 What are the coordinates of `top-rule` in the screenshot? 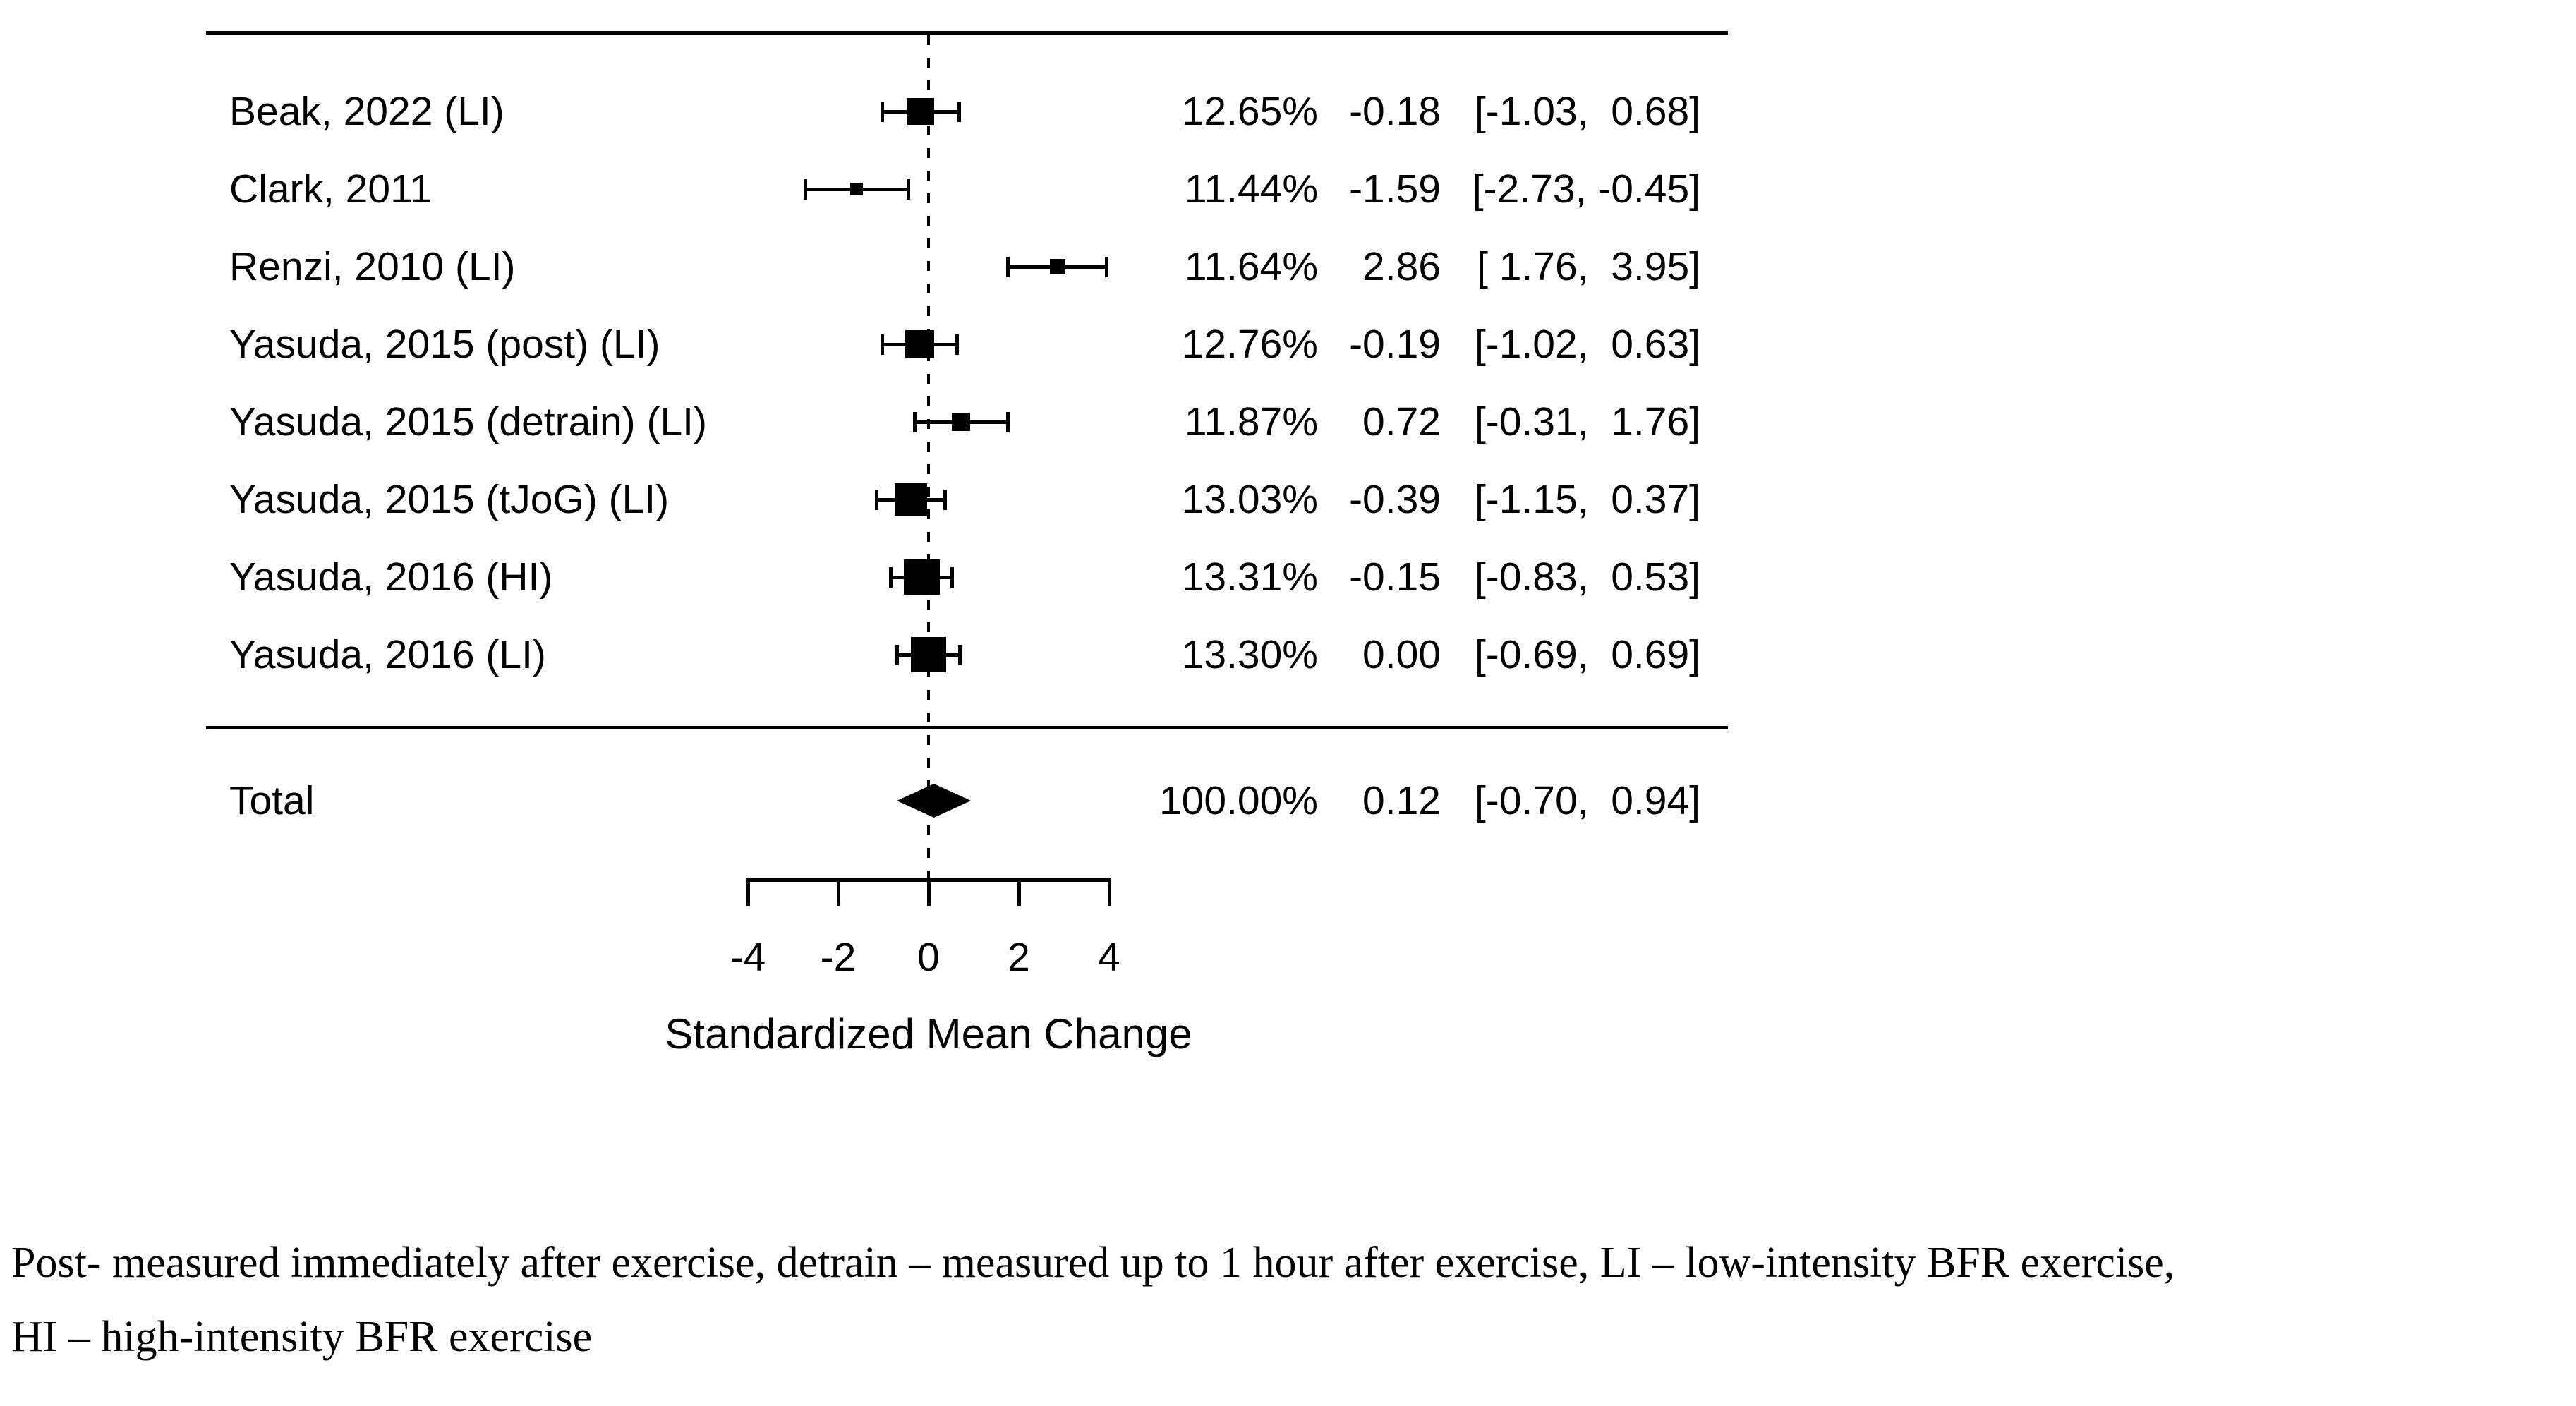 It's located at (967, 33).